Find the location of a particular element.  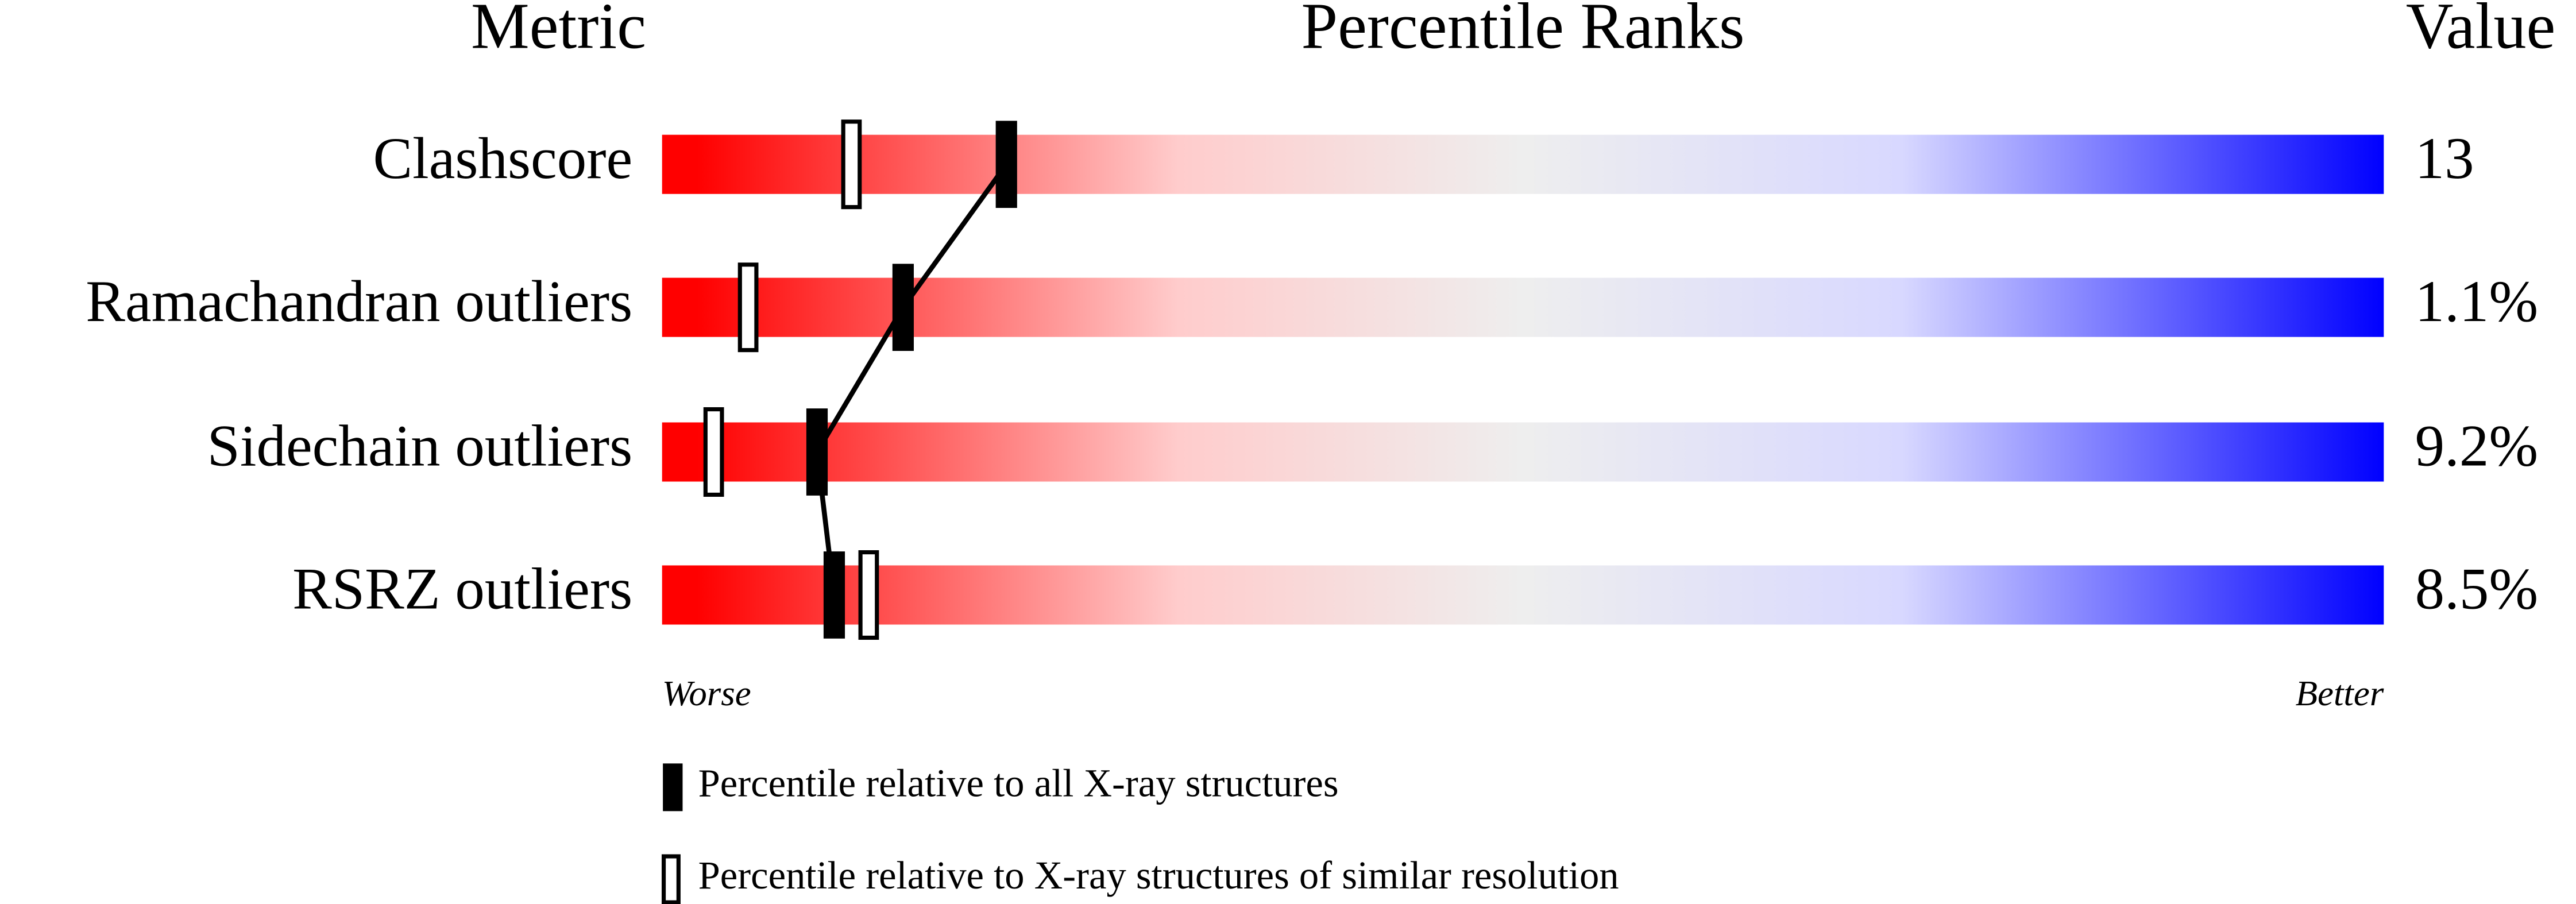

metric-header: Metric is located at coordinates (558, 32).